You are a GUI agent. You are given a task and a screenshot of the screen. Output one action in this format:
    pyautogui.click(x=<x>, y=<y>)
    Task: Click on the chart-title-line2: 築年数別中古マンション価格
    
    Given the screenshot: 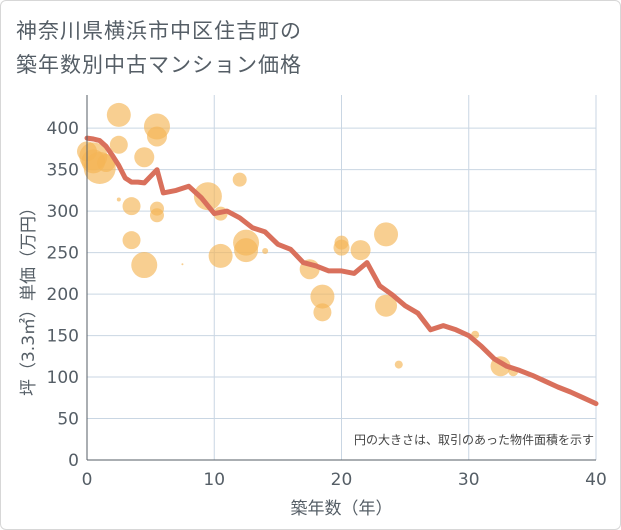 What is the action you would take?
    pyautogui.click(x=159, y=65)
    